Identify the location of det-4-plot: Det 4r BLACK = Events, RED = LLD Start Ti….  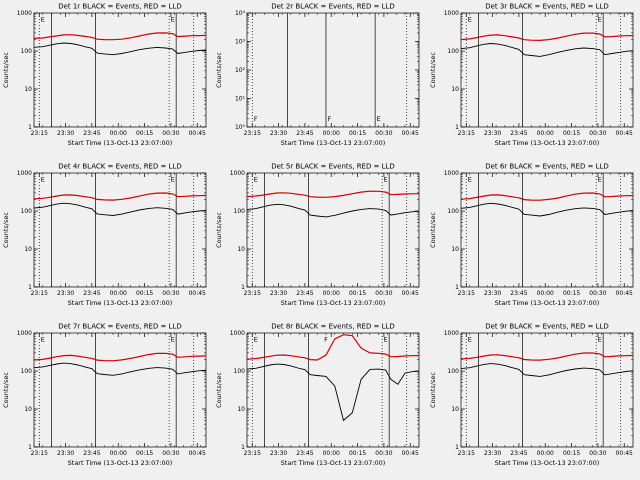
(104, 235).